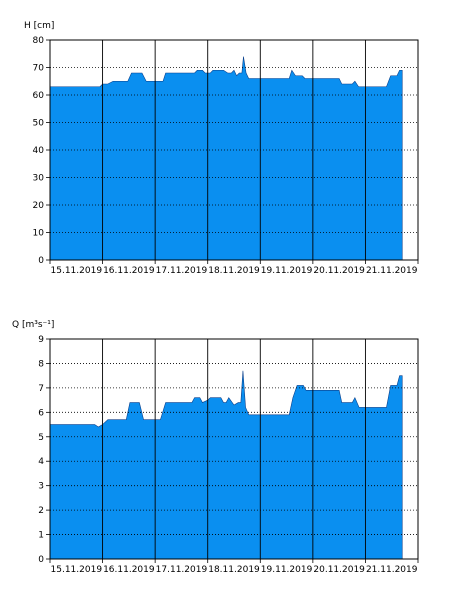 The height and width of the screenshot is (600, 450). Describe the element at coordinates (39, 69) in the screenshot. I see `y-tick-label: 70` at that location.